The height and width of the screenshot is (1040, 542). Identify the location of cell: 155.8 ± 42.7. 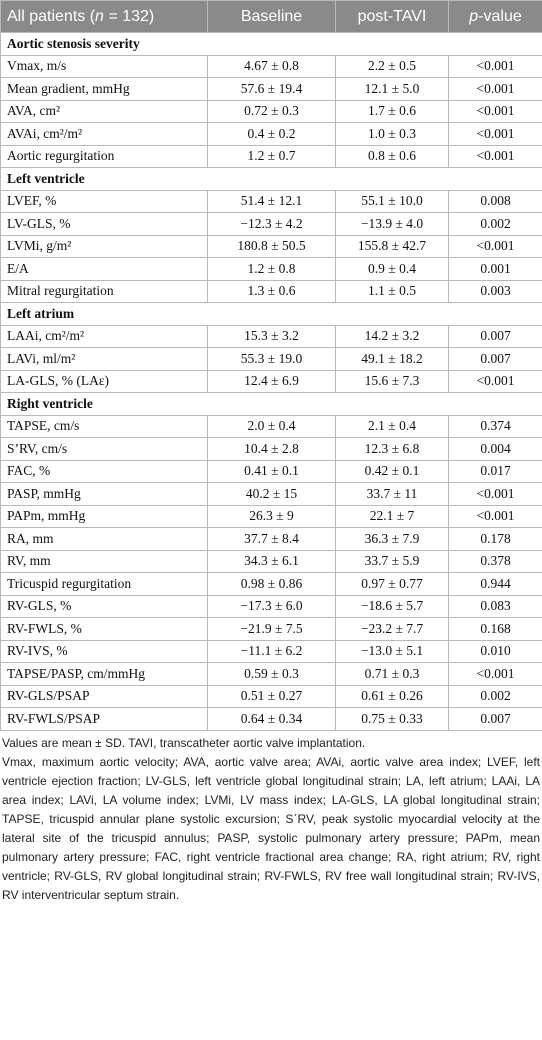
(392, 246).